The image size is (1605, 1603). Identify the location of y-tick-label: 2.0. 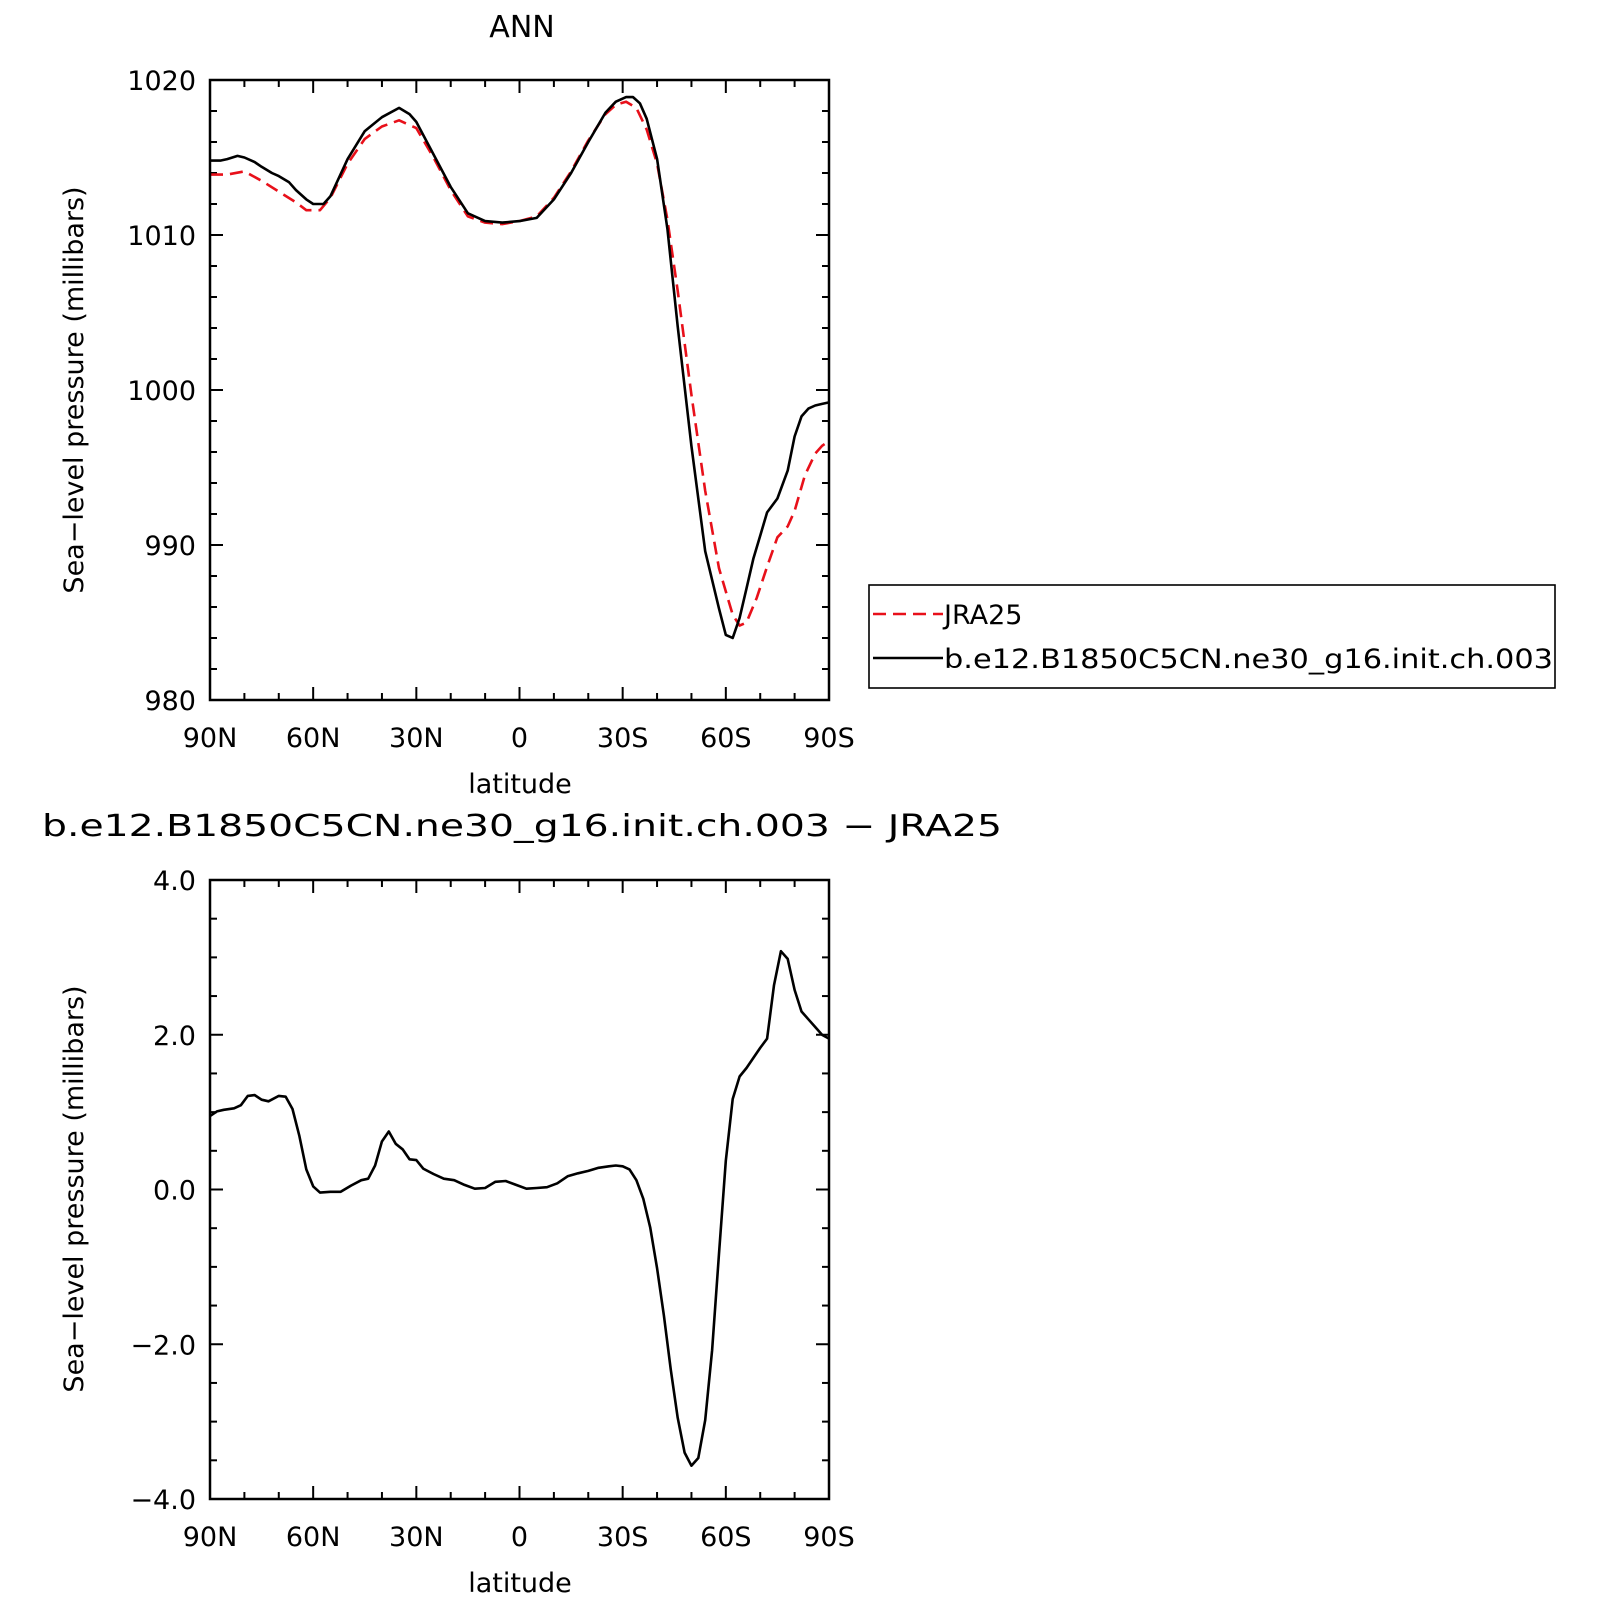
(174, 1036).